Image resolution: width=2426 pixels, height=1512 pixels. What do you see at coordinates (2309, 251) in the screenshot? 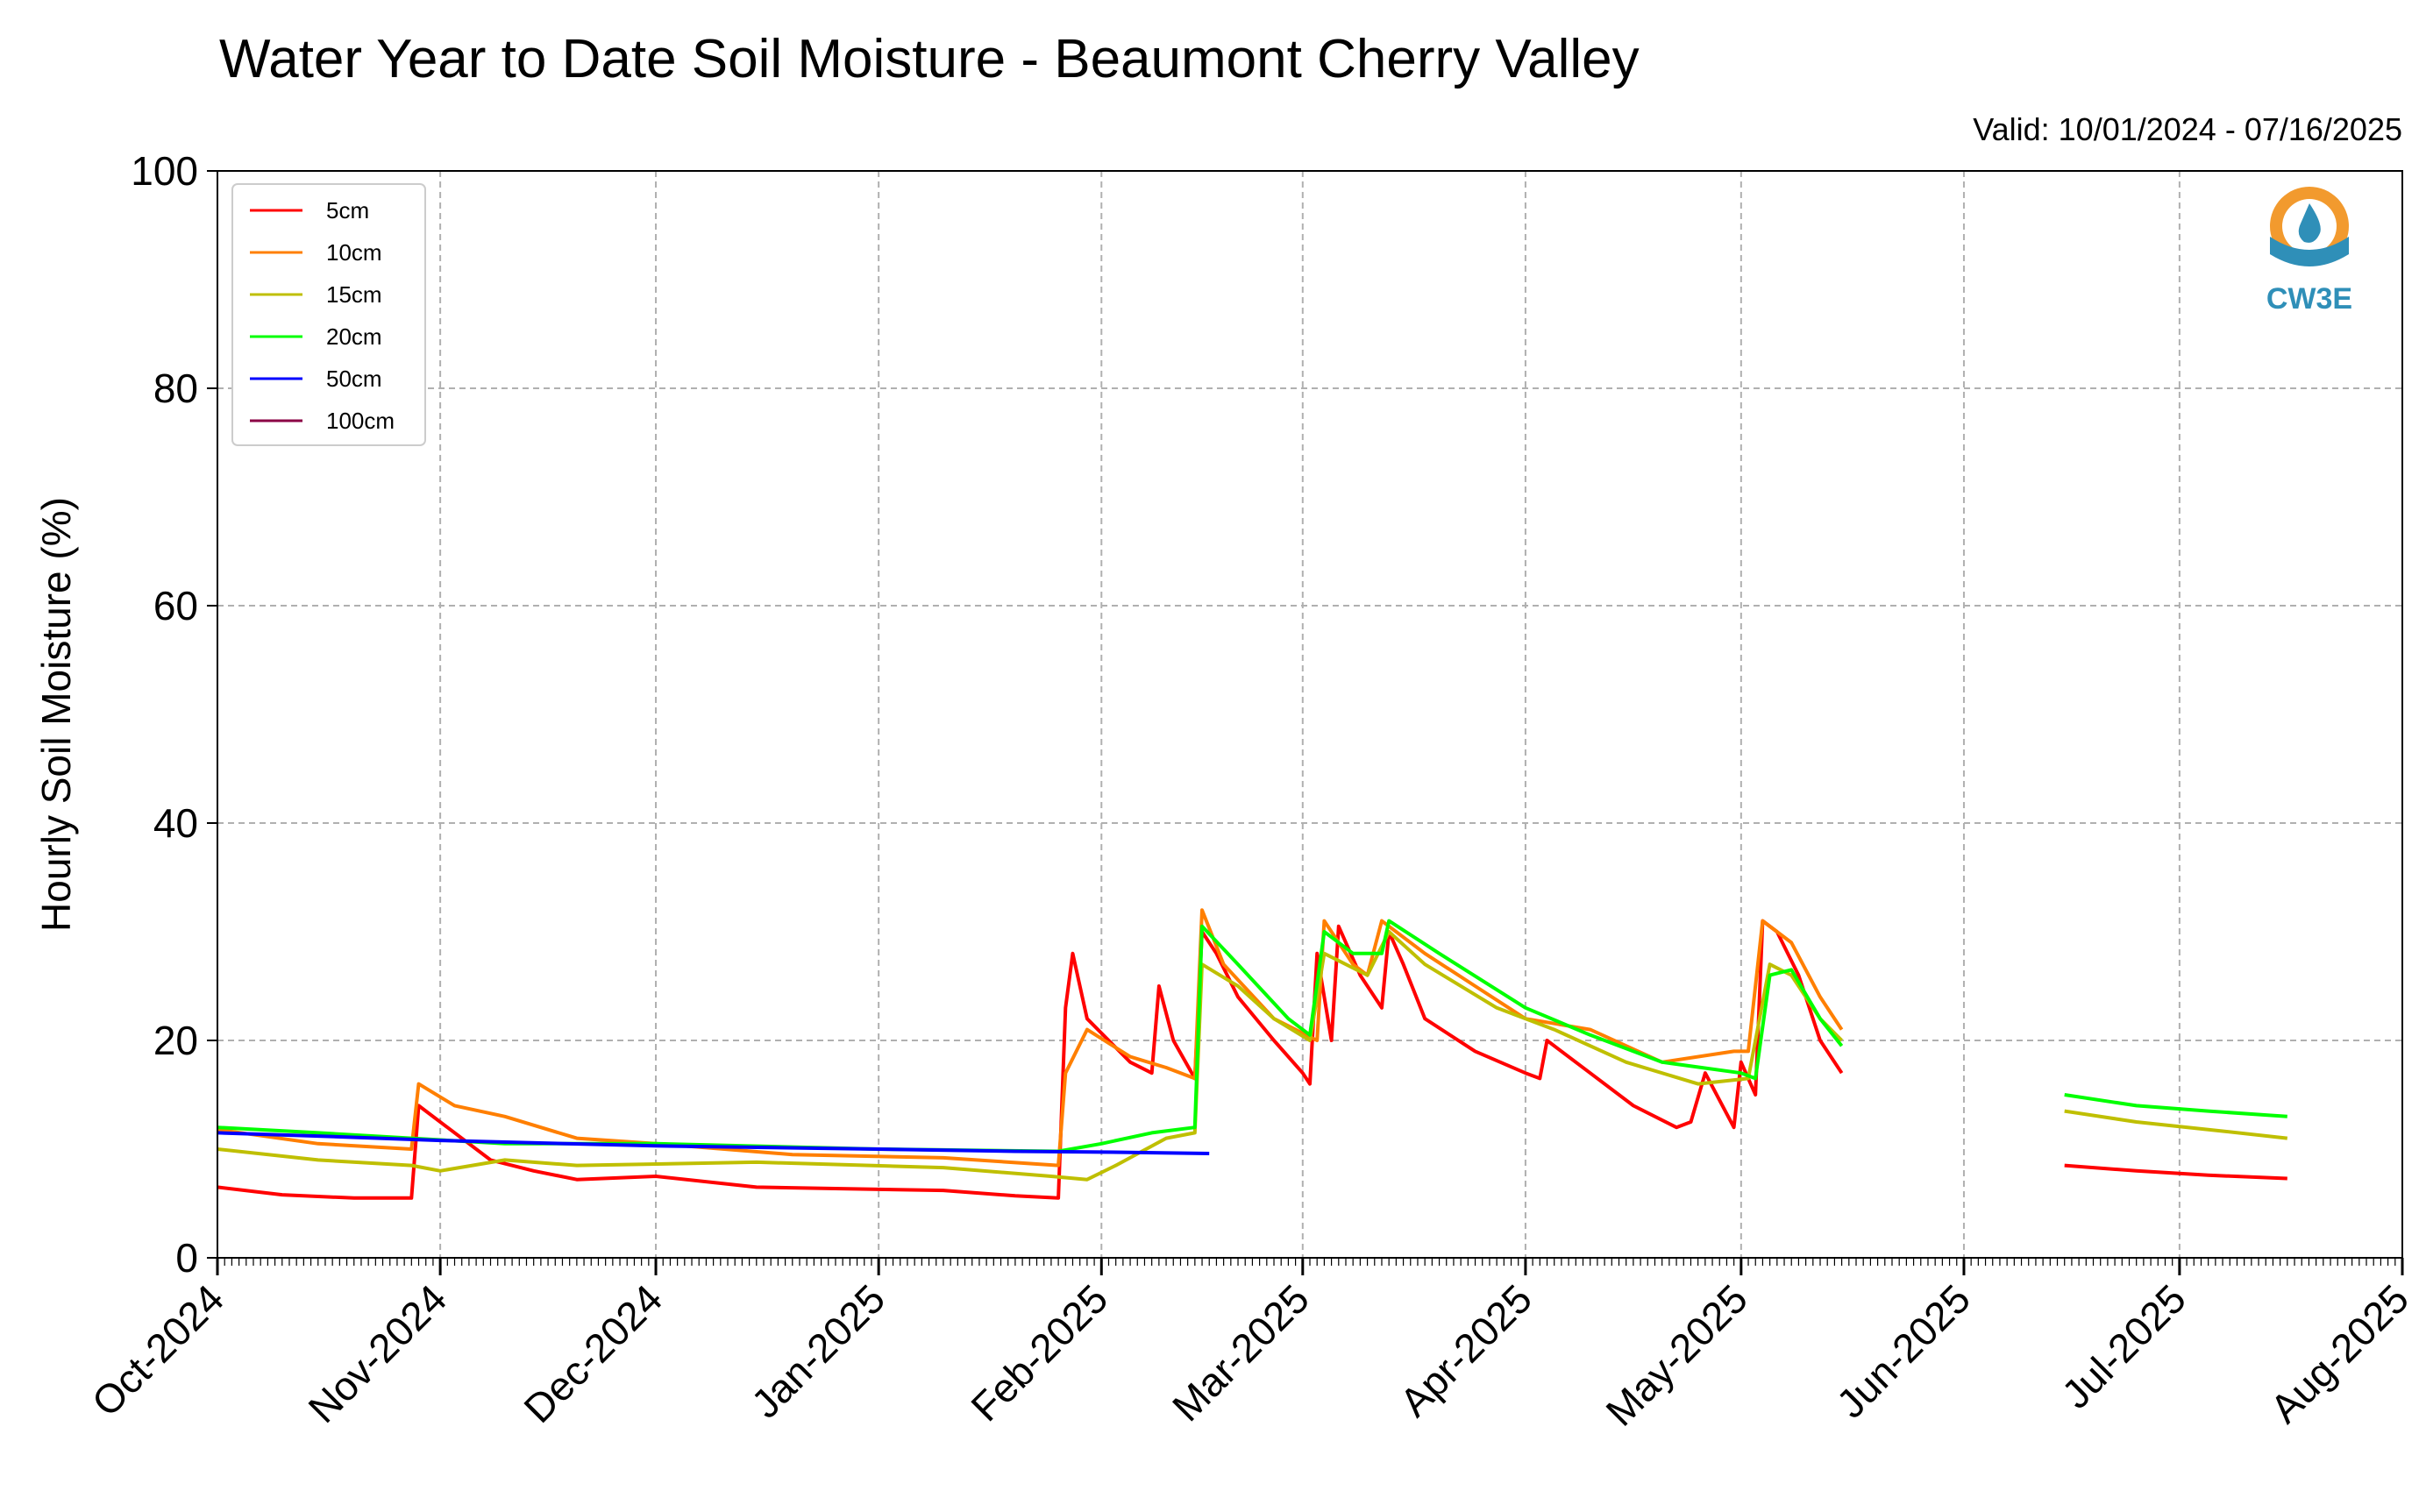
I see `cw3e-logo: CW3E` at bounding box center [2309, 251].